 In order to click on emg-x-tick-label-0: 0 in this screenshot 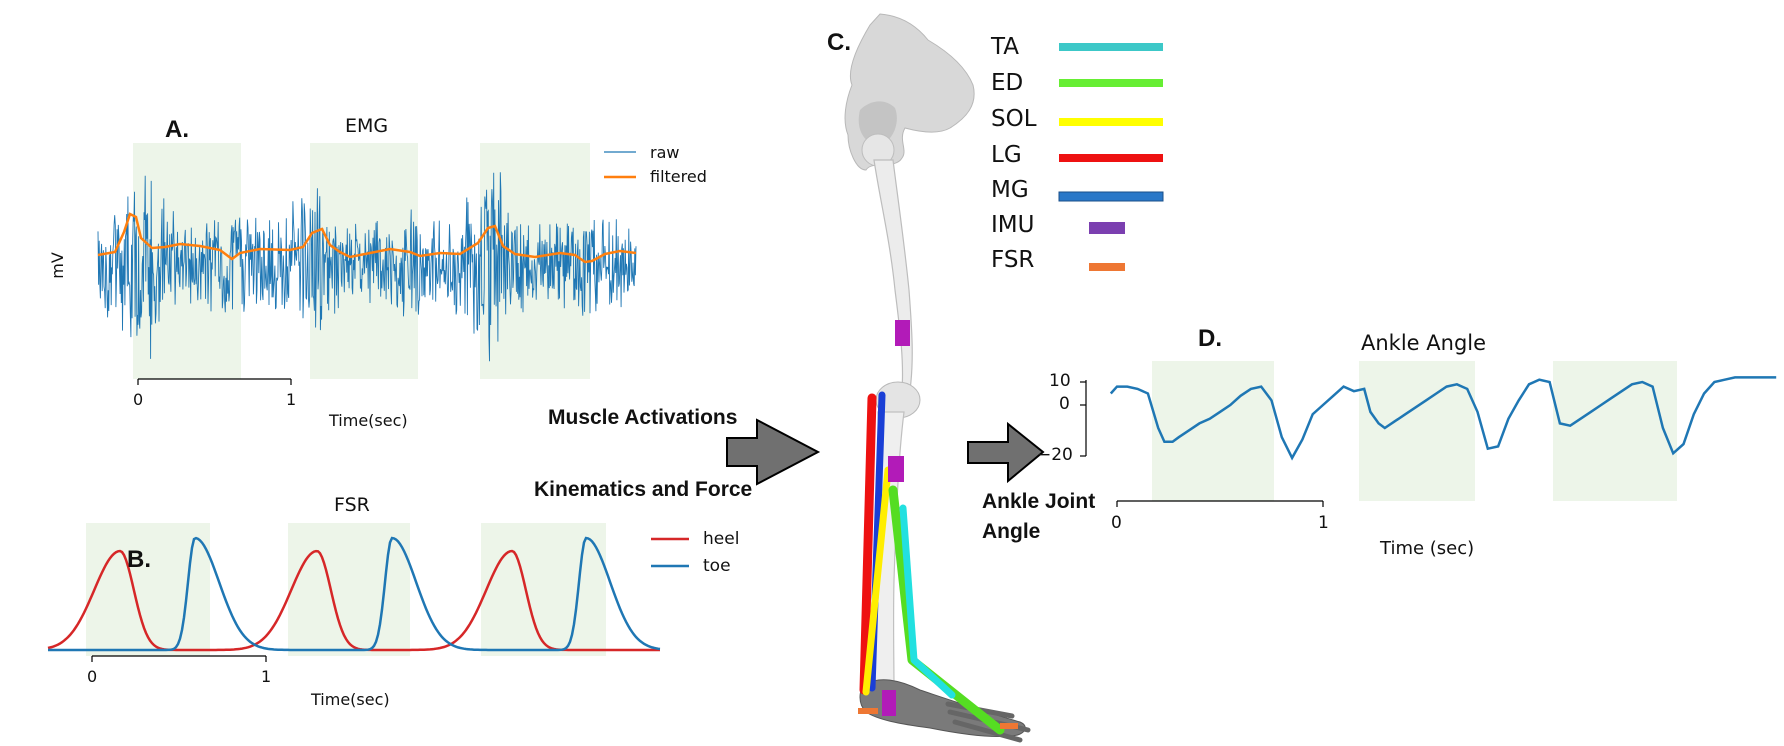, I will do `click(138, 399)`.